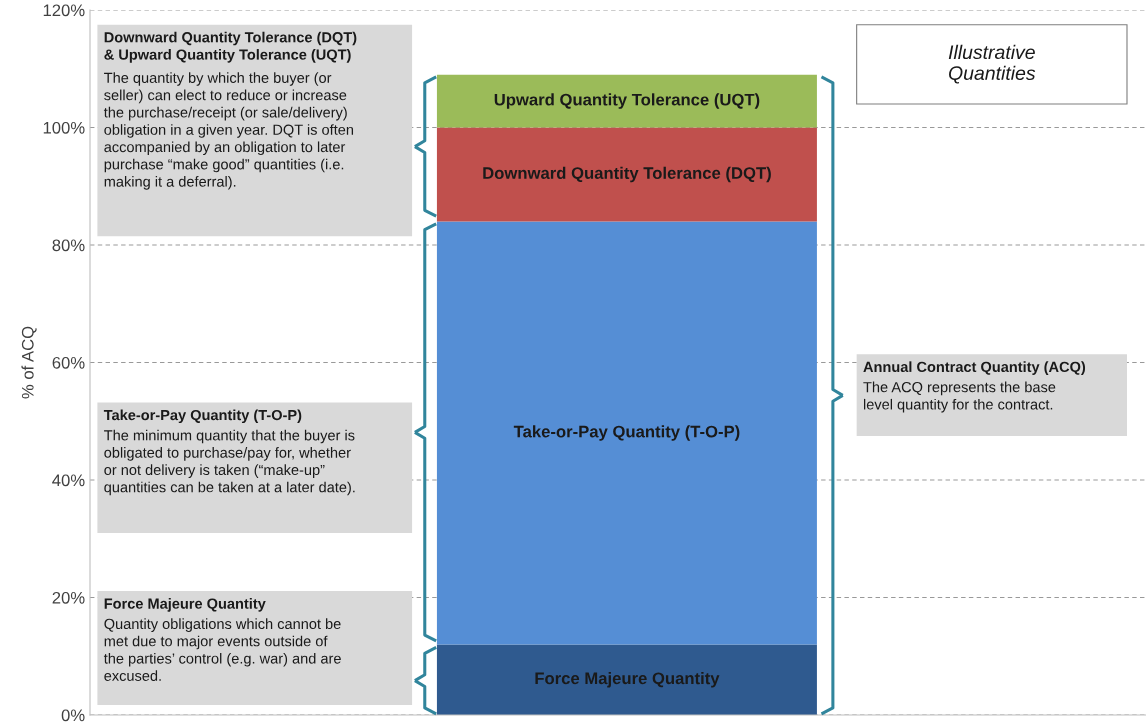 This screenshot has width=1146, height=725. I want to click on y-tick-label: 40%, so click(68, 480).